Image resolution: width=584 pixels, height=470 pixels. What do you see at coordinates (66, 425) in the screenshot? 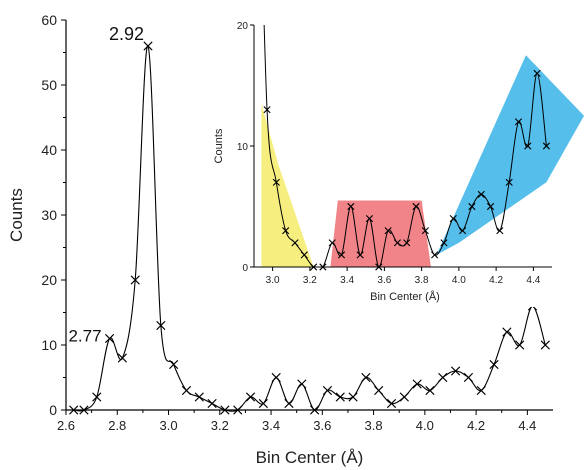
I see `main-x-tick-label: 2.6` at bounding box center [66, 425].